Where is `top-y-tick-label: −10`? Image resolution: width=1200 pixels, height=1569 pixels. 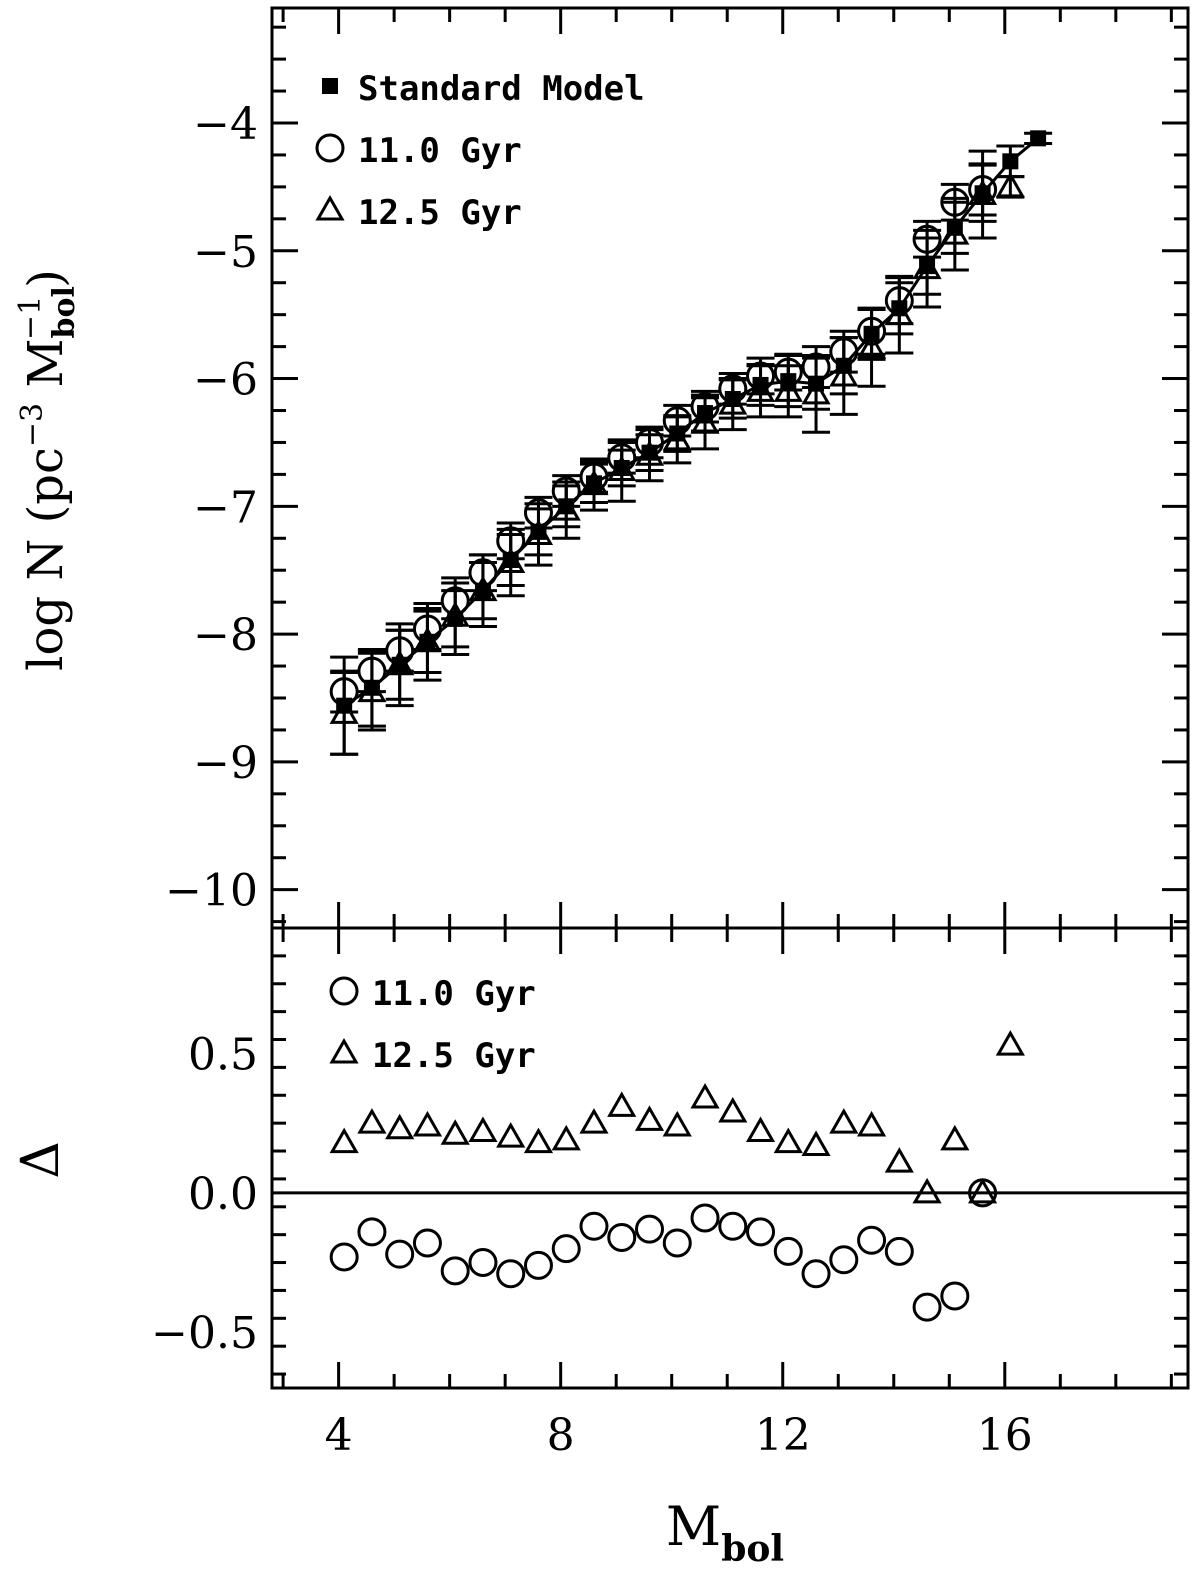
top-y-tick-label: −10 is located at coordinates (211, 891).